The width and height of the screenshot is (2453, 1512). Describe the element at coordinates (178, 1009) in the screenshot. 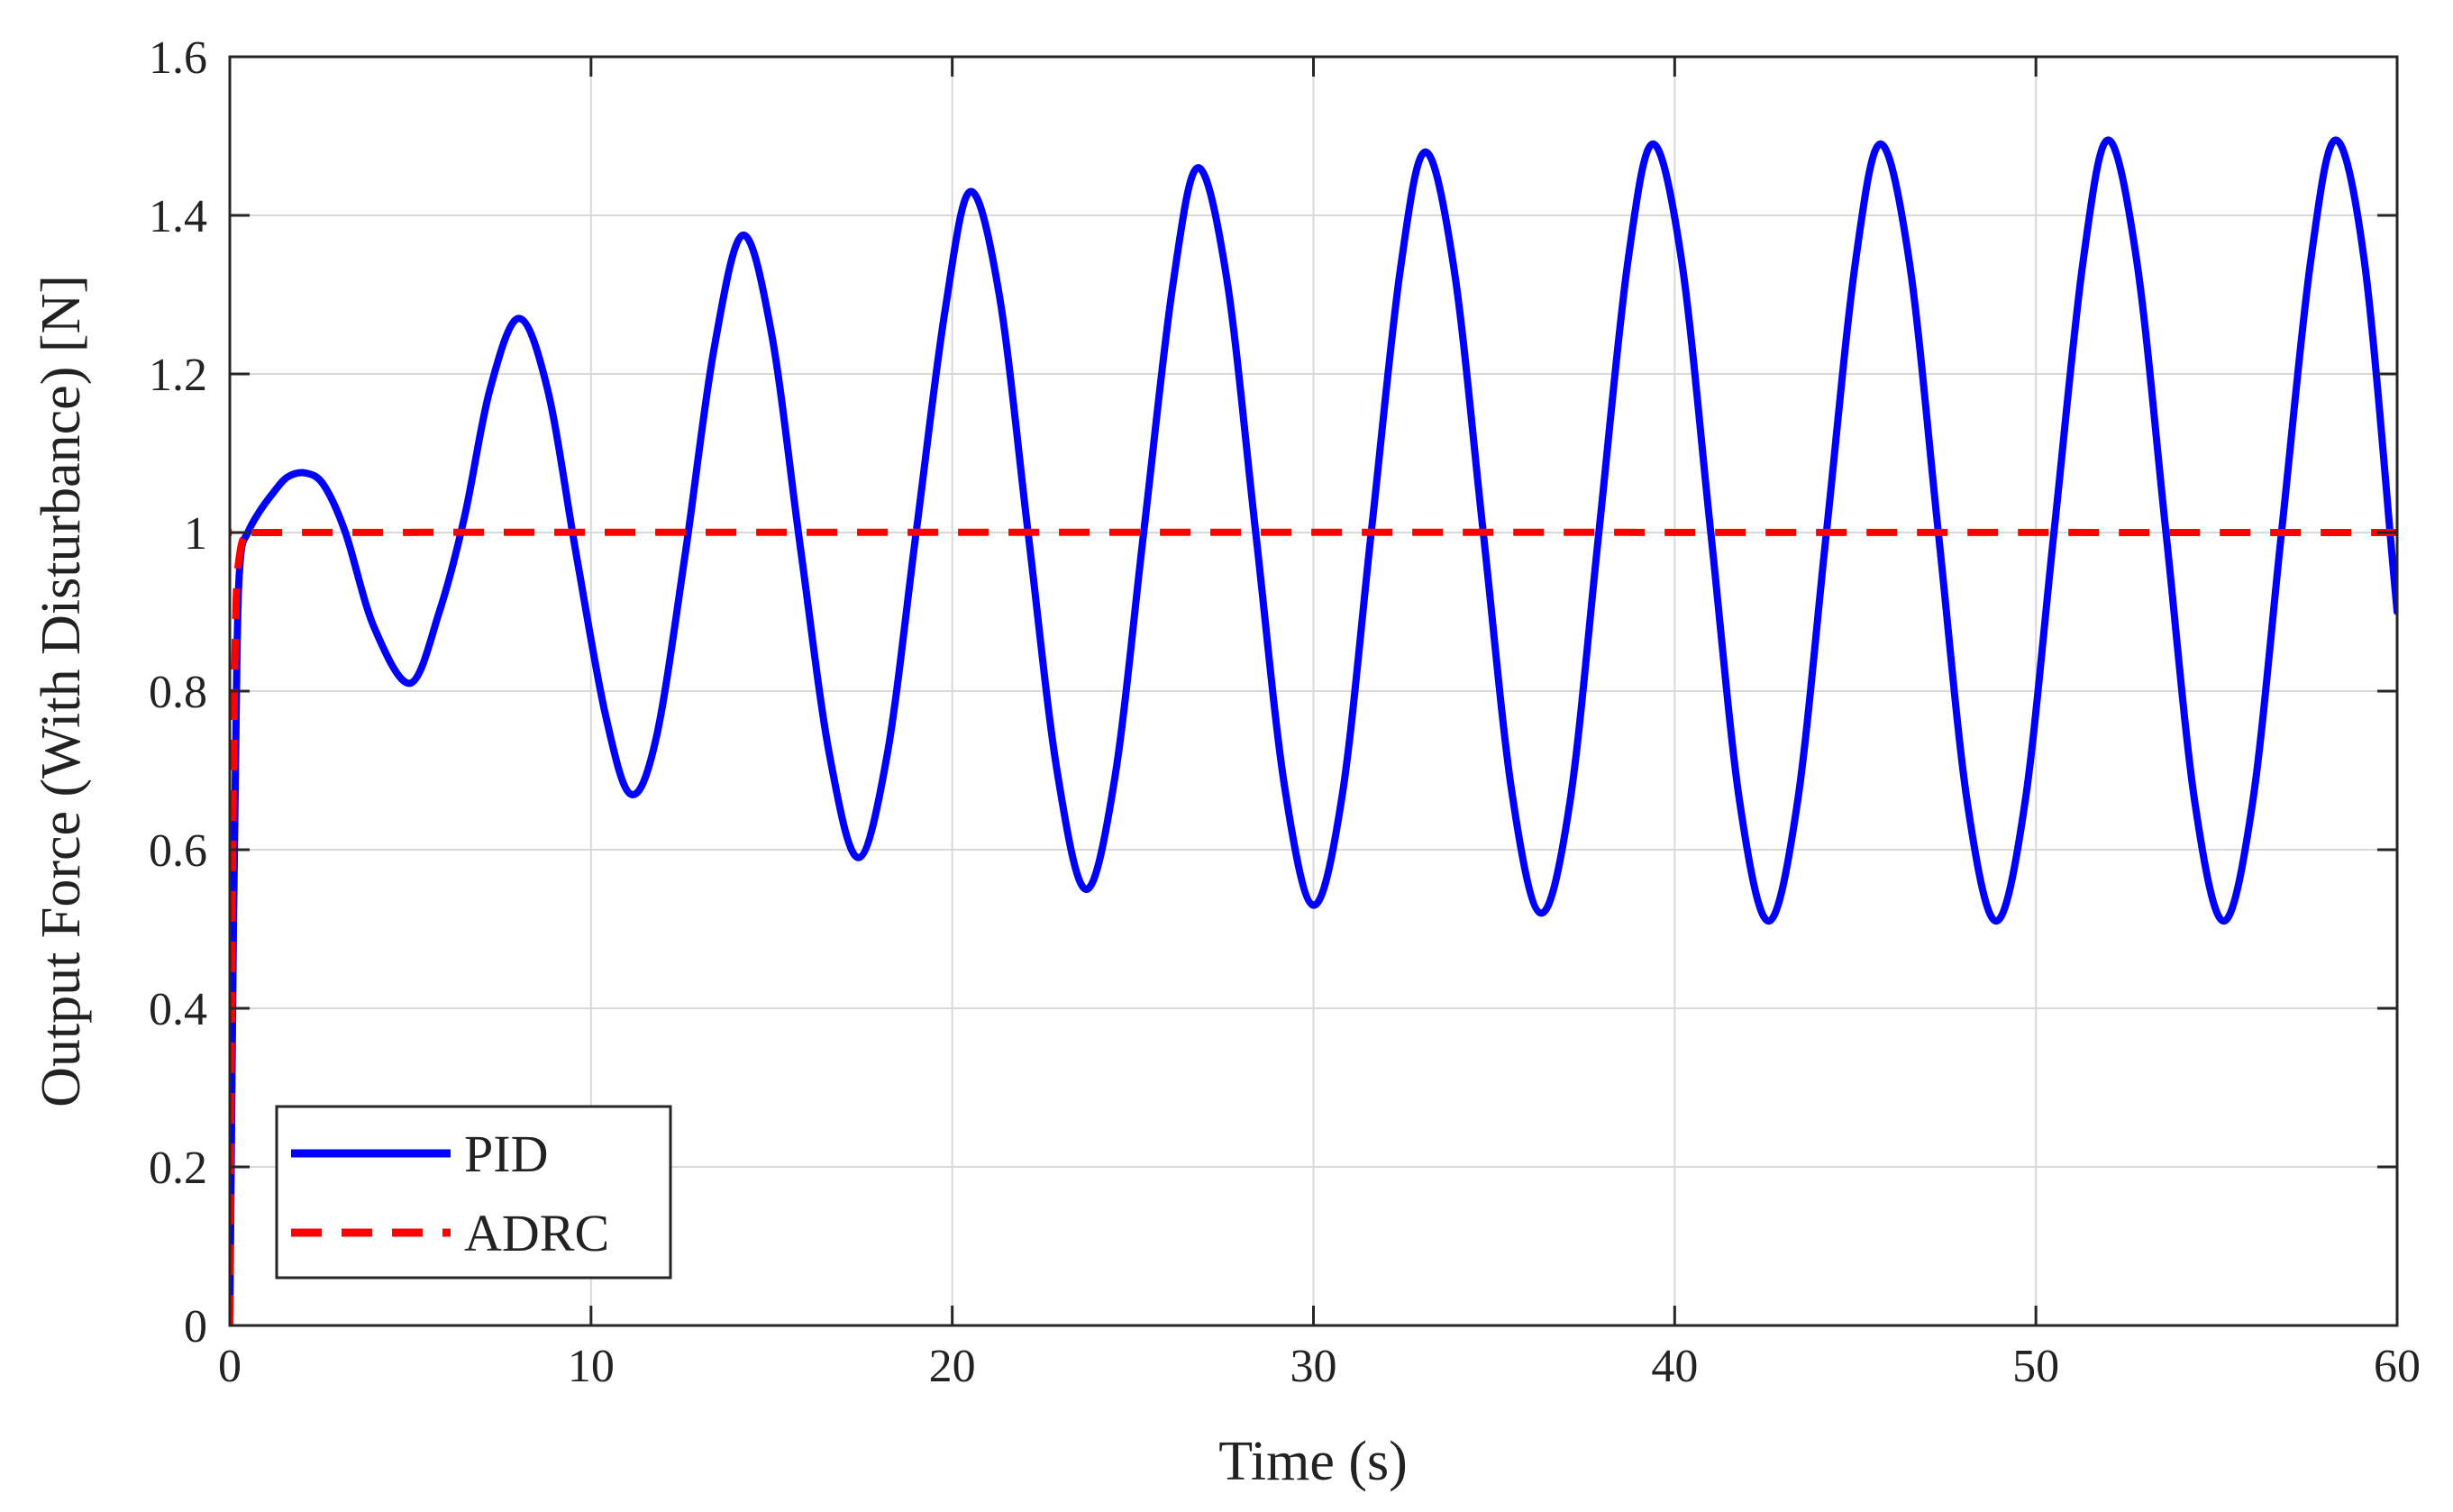

I see `y-tick-label: 0.4` at that location.